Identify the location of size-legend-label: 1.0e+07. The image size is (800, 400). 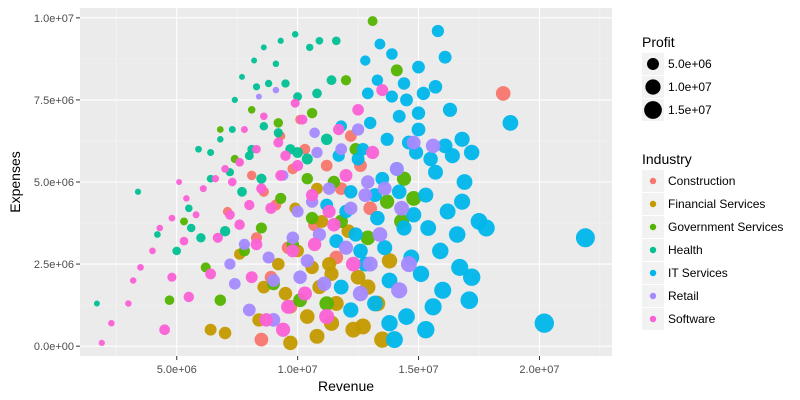
(690, 87).